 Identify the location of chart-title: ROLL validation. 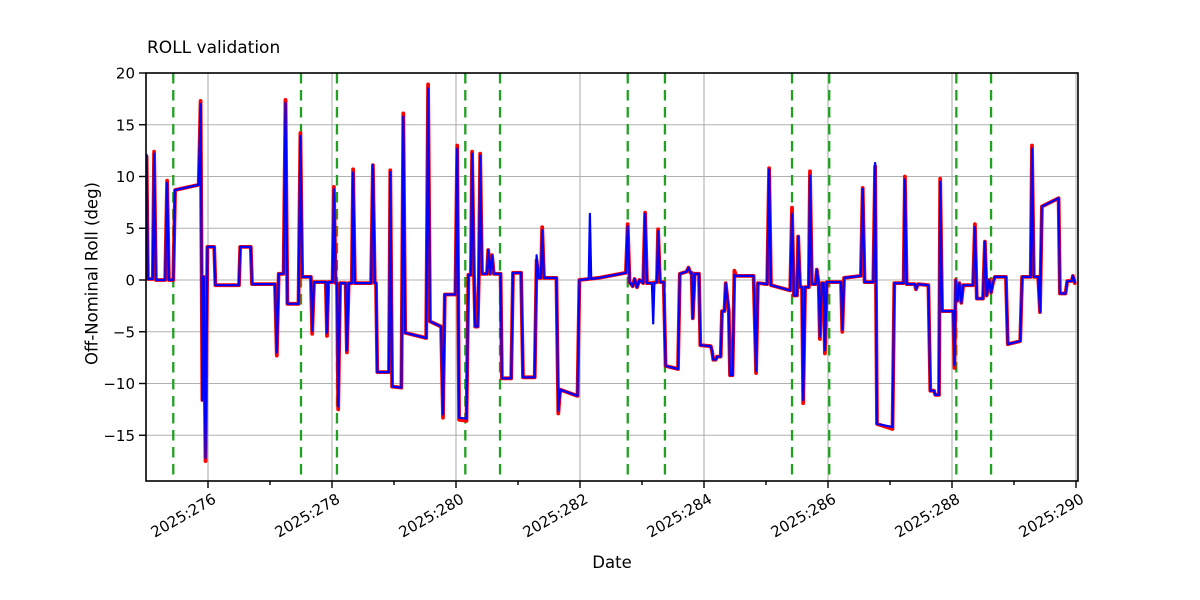
(214, 48).